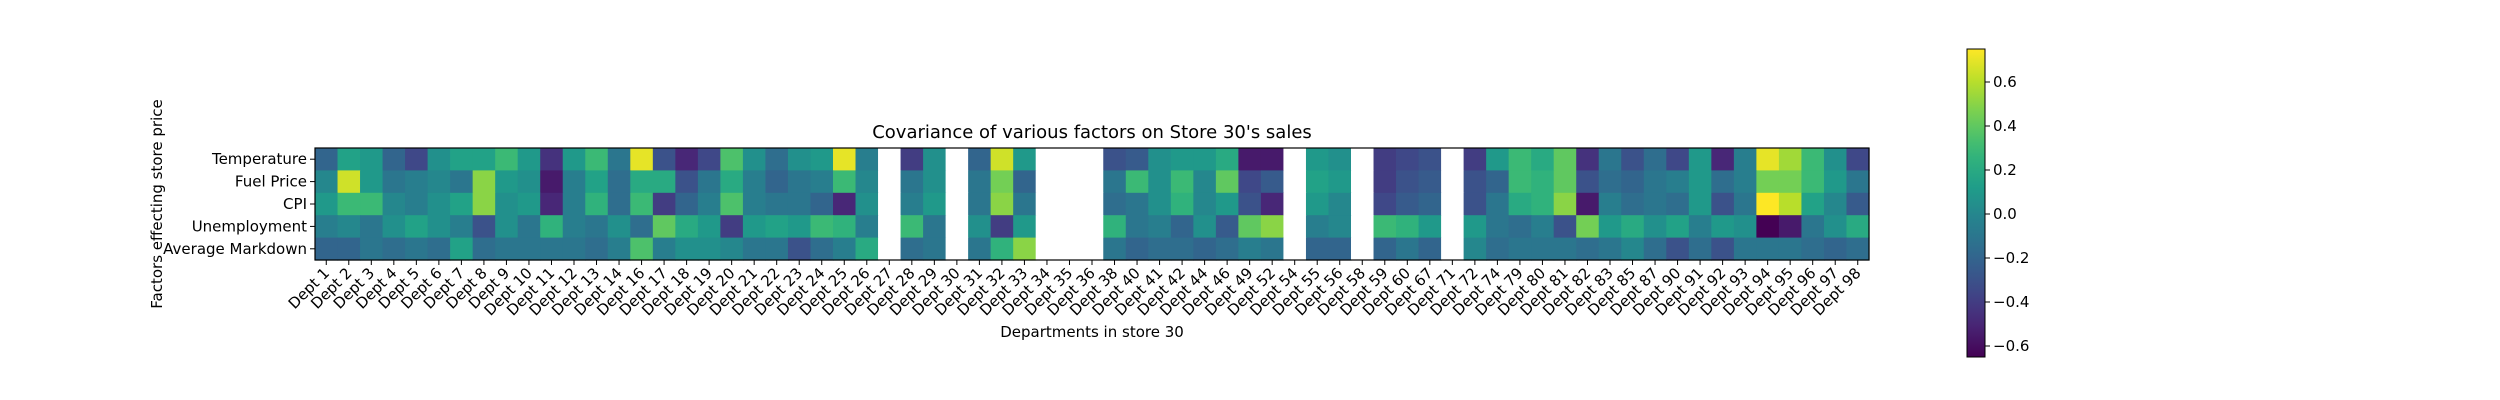  What do you see at coordinates (271, 182) in the screenshot?
I see `y-tick-label: Fuel Price` at bounding box center [271, 182].